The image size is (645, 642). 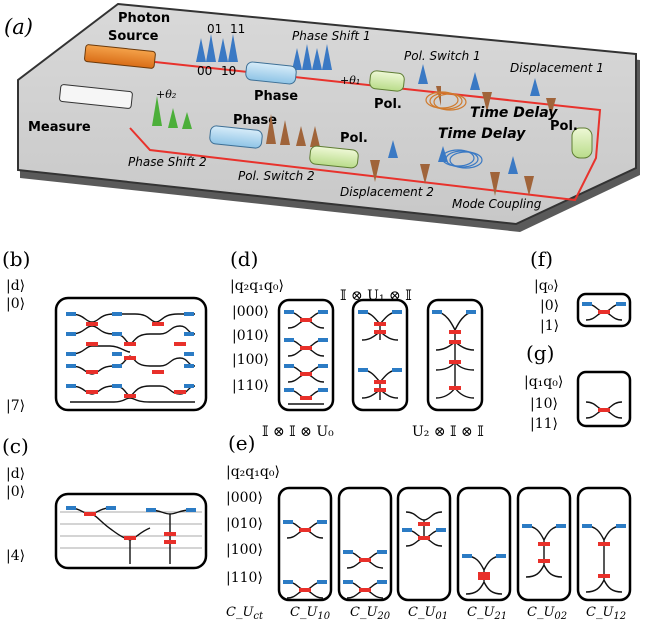 What do you see at coordinates (250, 386) in the screenshot?
I see `panel-d-state-3: |110⟩` at bounding box center [250, 386].